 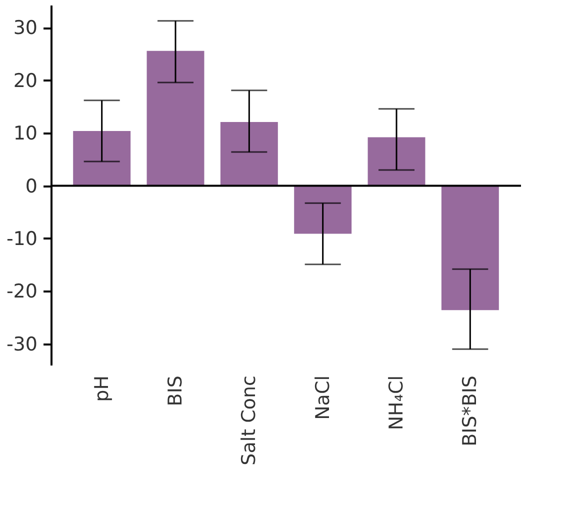 I want to click on x-tick-label: Salt Conc, so click(x=249, y=421).